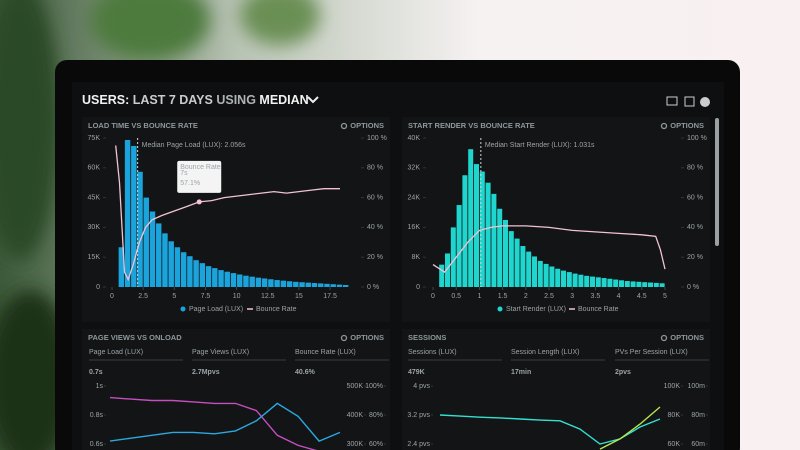 This screenshot has height=450, width=800. I want to click on x-tick-label: 3, so click(572, 296).